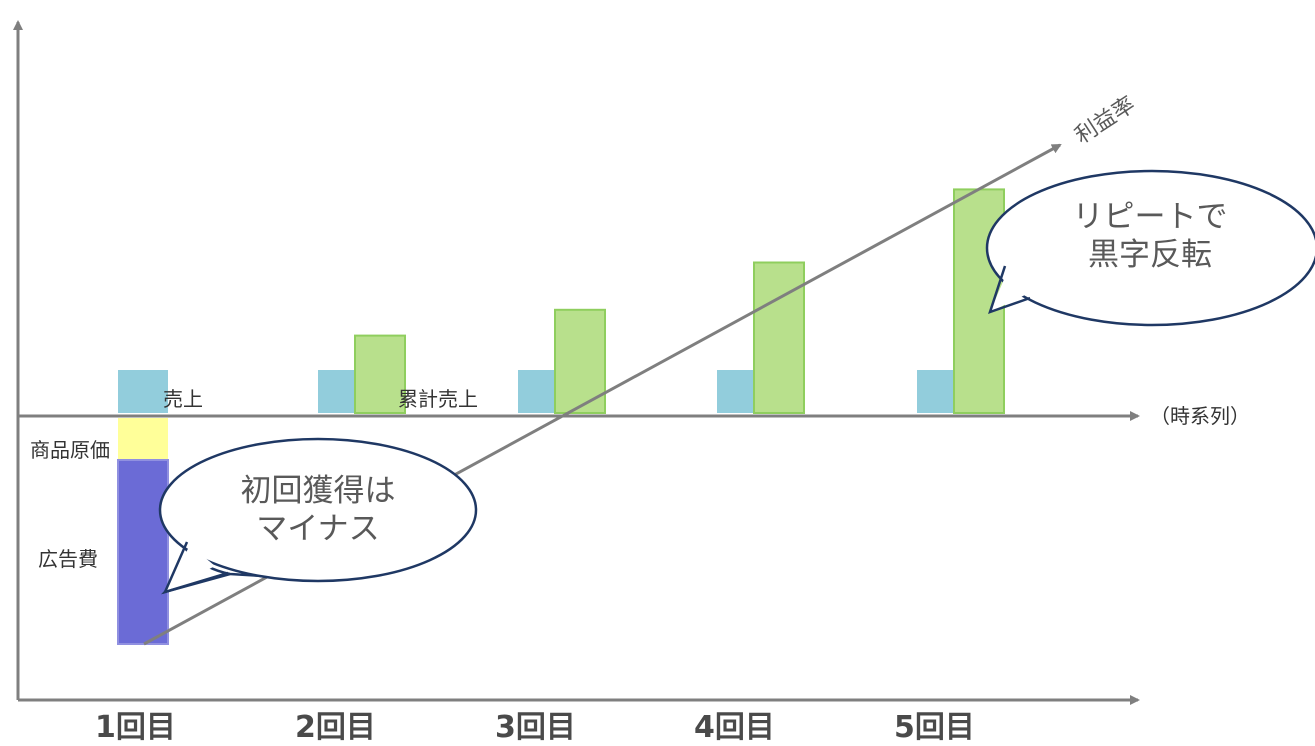  I want to click on x-tick-label: 4回目, so click(734, 727).